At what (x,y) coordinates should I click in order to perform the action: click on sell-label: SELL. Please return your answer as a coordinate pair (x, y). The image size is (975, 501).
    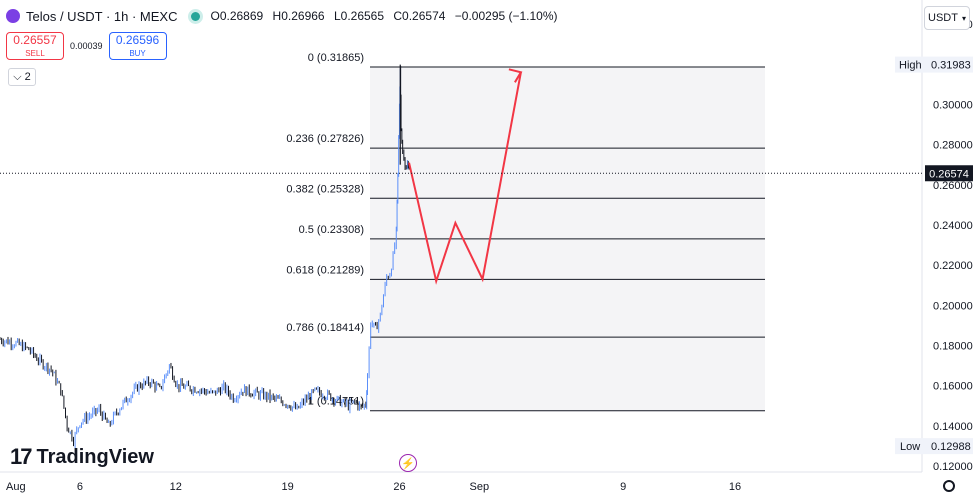
    Looking at the image, I should click on (35, 53).